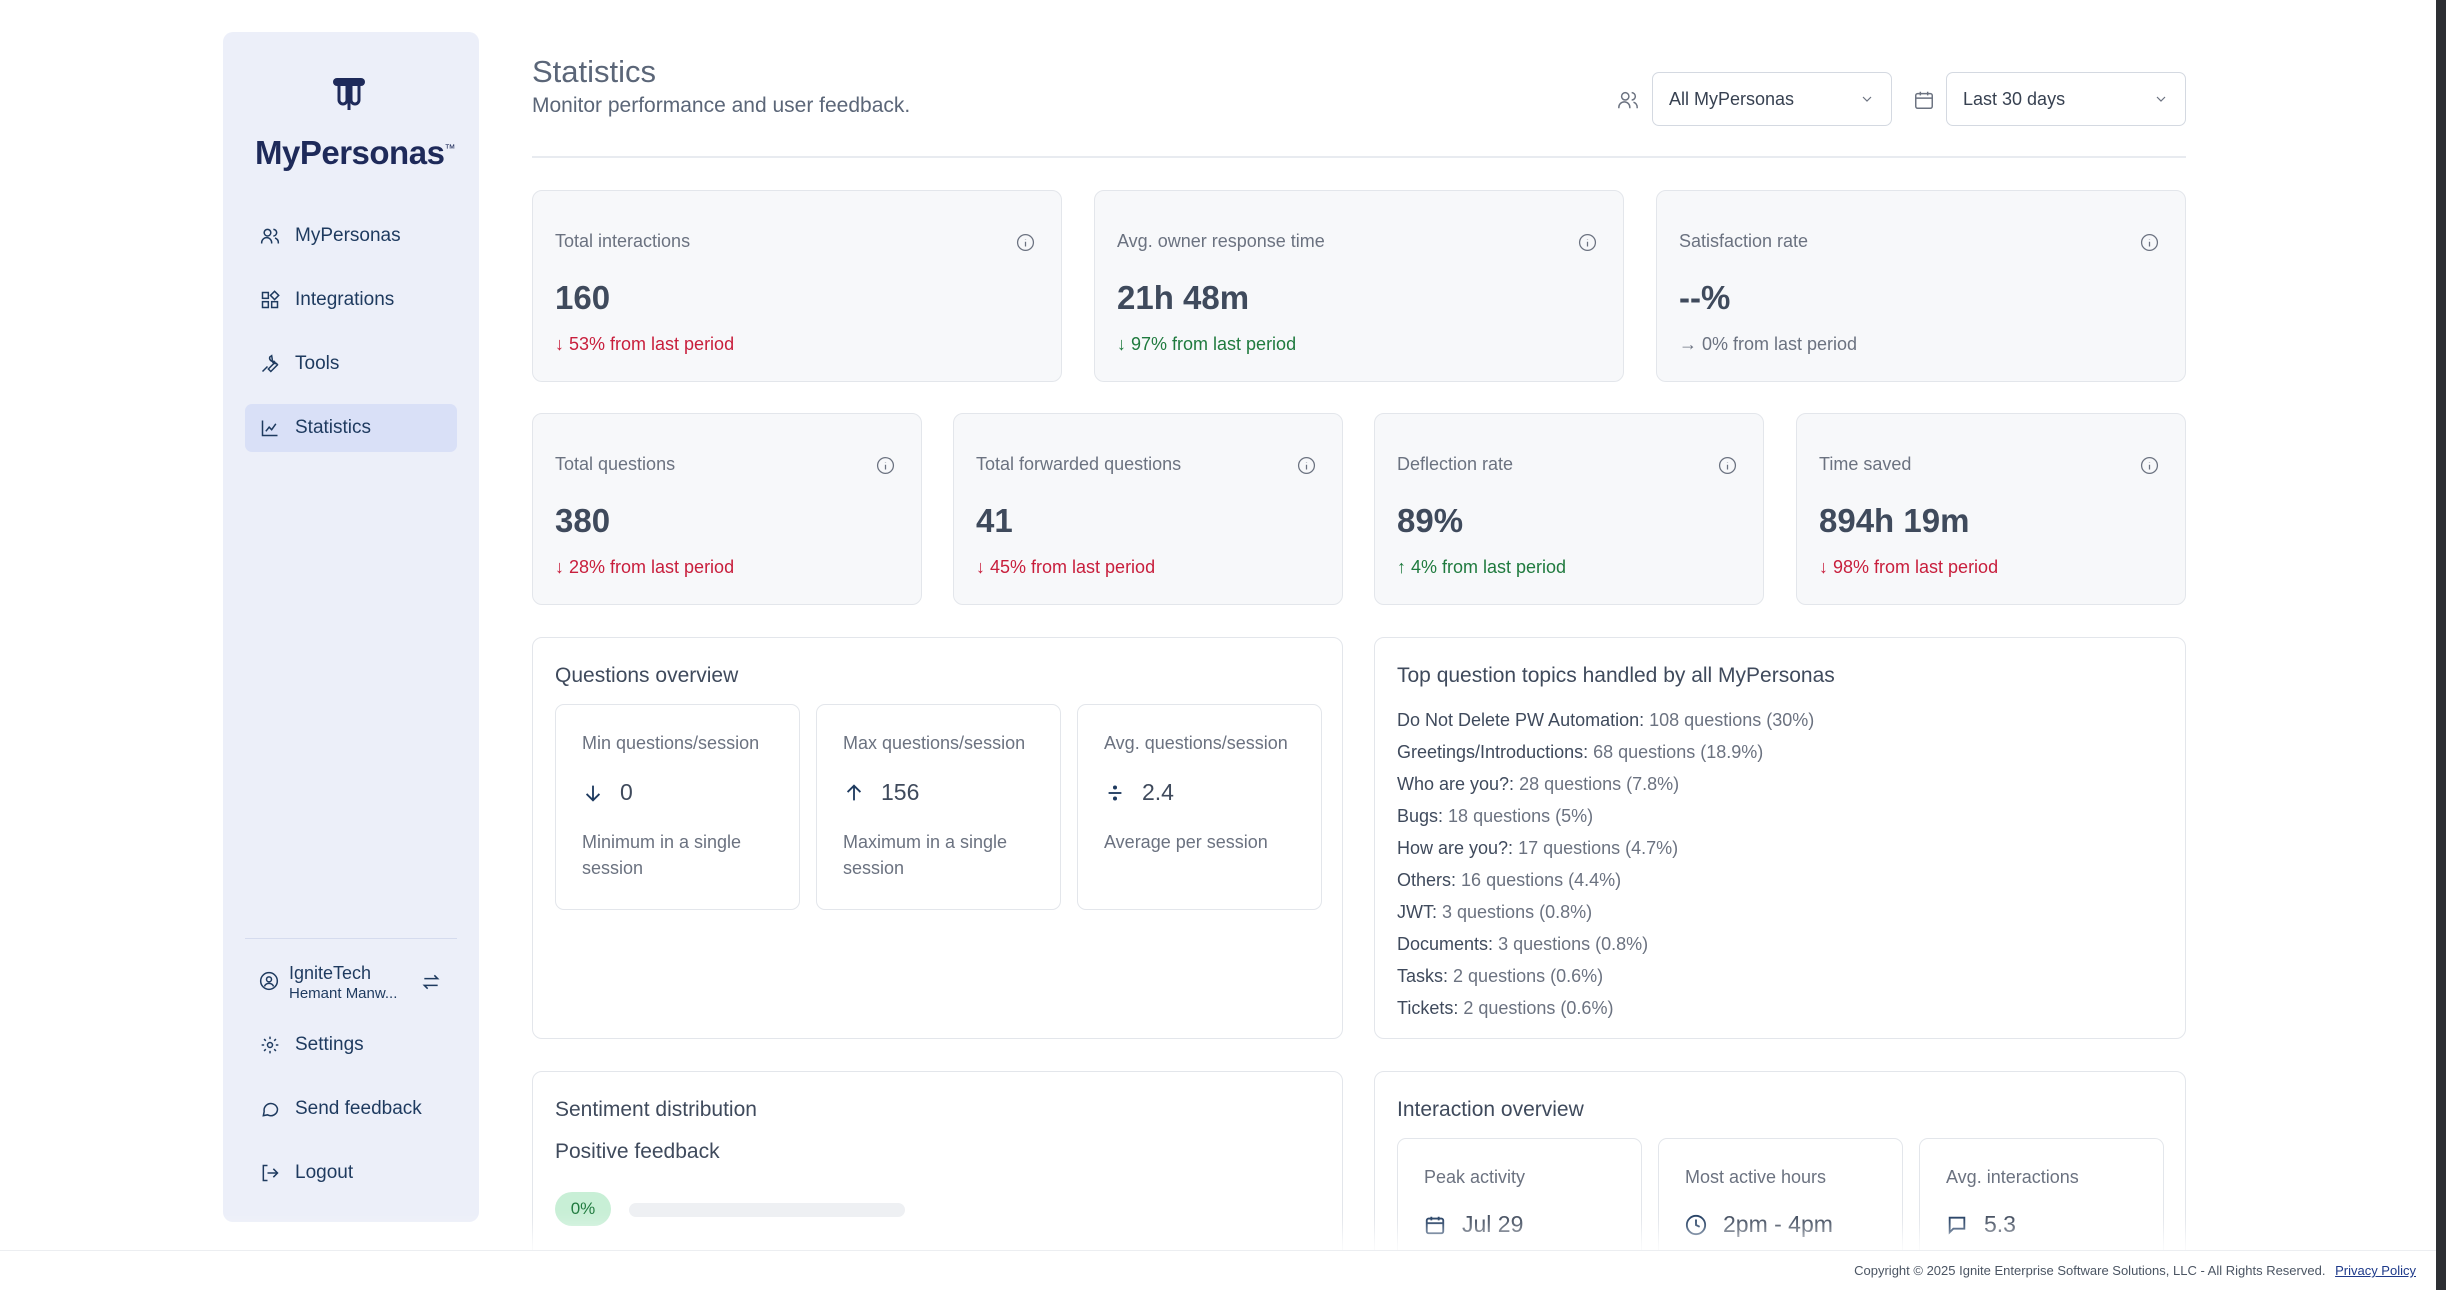 This screenshot has height=1290, width=2446. What do you see at coordinates (645, 344) in the screenshot?
I see `metric-change: ↓ 53% from last period` at bounding box center [645, 344].